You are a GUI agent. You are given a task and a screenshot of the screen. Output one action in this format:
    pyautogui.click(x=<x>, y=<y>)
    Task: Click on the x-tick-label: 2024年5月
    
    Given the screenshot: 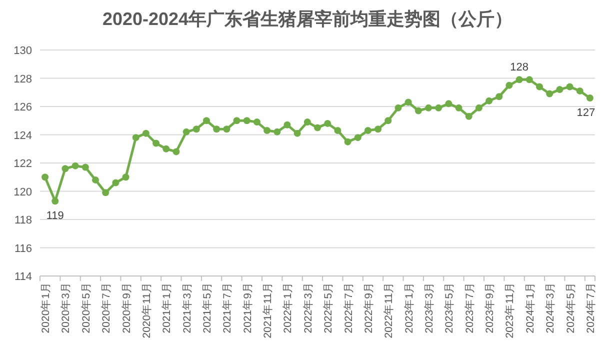 What is the action you would take?
    pyautogui.click(x=570, y=308)
    